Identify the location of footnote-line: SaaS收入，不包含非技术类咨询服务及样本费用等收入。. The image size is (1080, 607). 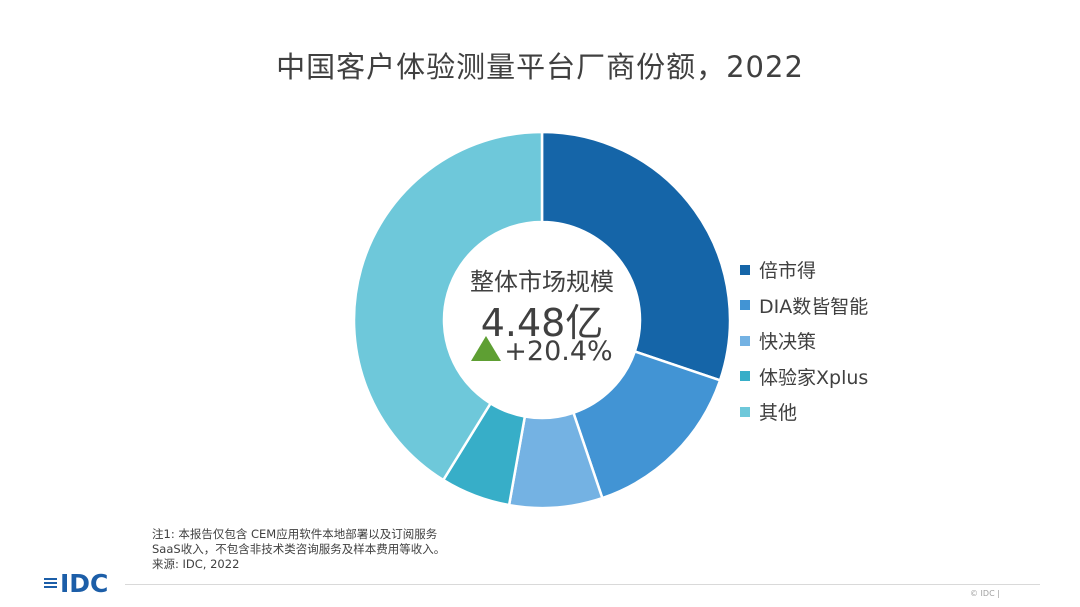
(299, 549).